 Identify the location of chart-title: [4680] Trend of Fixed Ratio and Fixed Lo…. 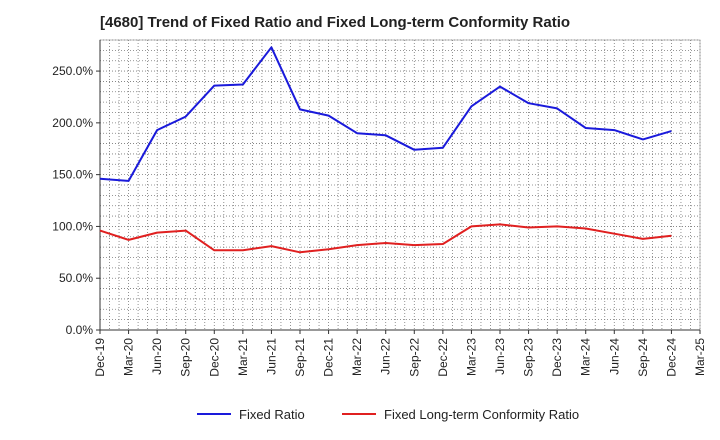
(335, 22).